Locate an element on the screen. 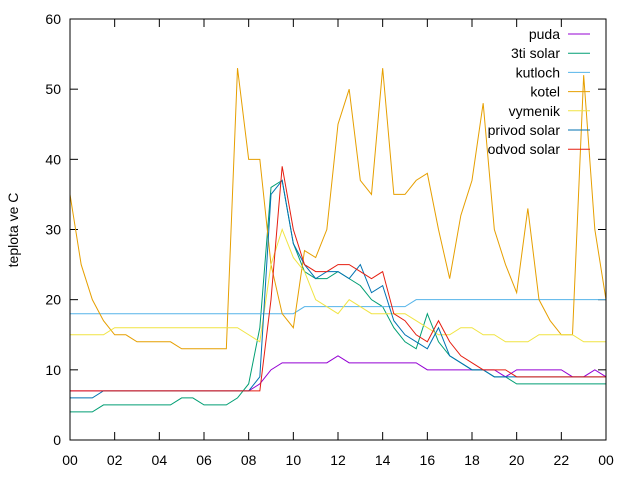 This screenshot has width=640, height=480. y-tick-label: 60 is located at coordinates (53, 19).